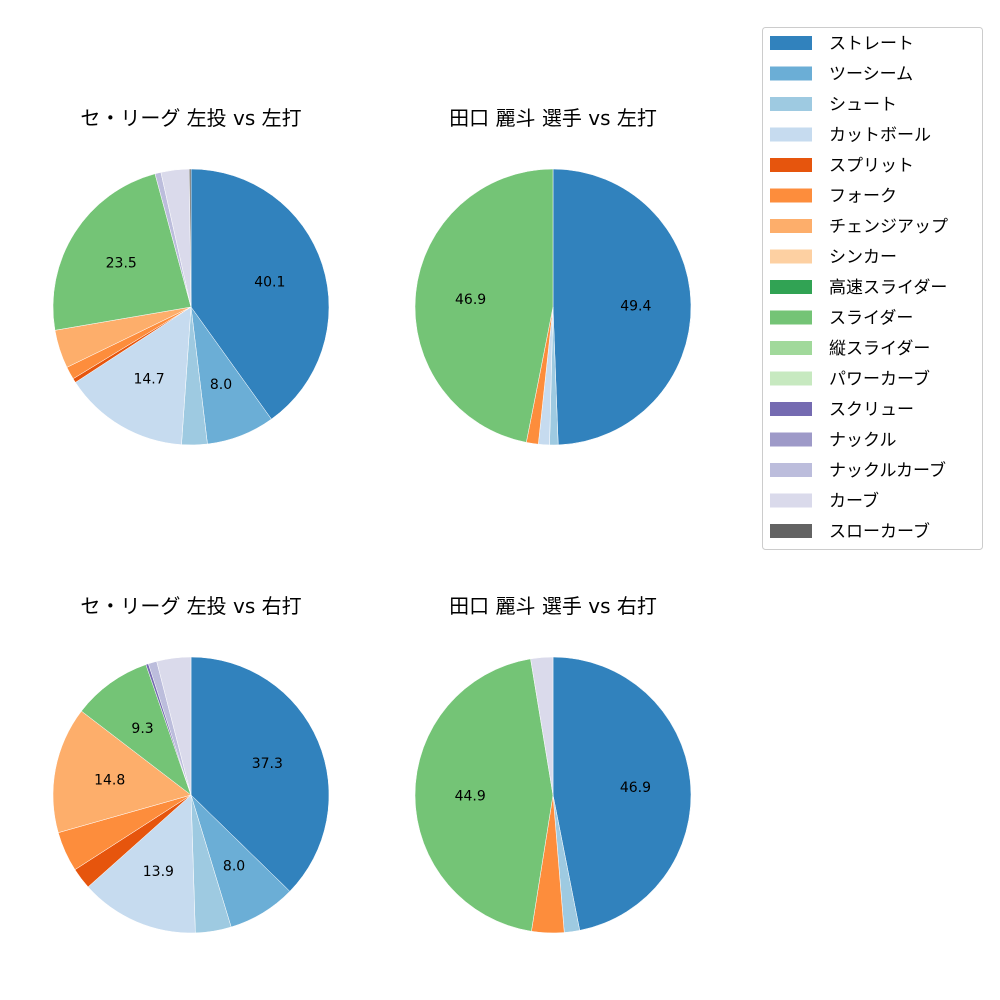 The height and width of the screenshot is (1000, 1000). Describe the element at coordinates (269, 283) in the screenshot. I see `slice-label: 40.1` at that location.